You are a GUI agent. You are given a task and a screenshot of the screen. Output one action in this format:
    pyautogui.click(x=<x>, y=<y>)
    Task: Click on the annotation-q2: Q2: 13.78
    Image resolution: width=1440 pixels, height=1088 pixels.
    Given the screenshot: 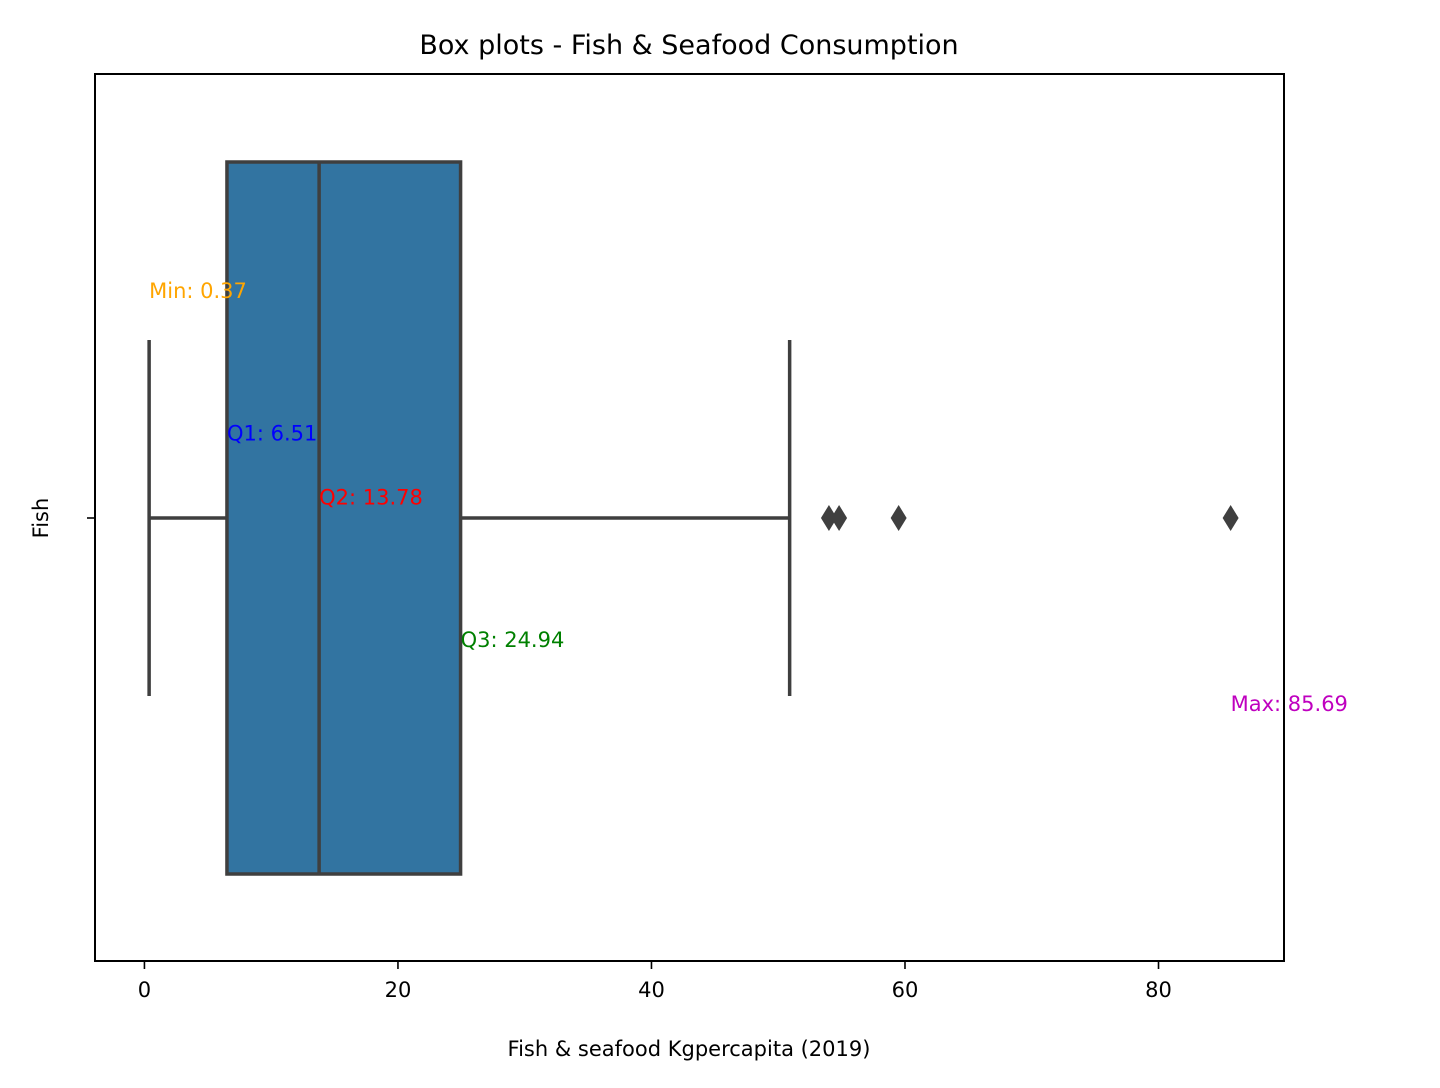 What is the action you would take?
    pyautogui.click(x=371, y=498)
    